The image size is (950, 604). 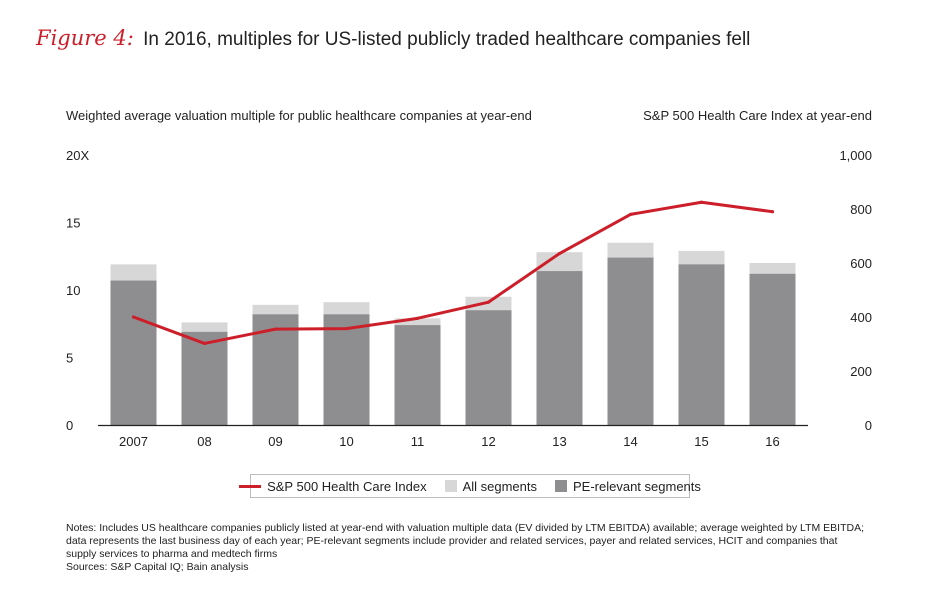 What do you see at coordinates (73, 290) in the screenshot?
I see `y-left-tick-label: 10` at bounding box center [73, 290].